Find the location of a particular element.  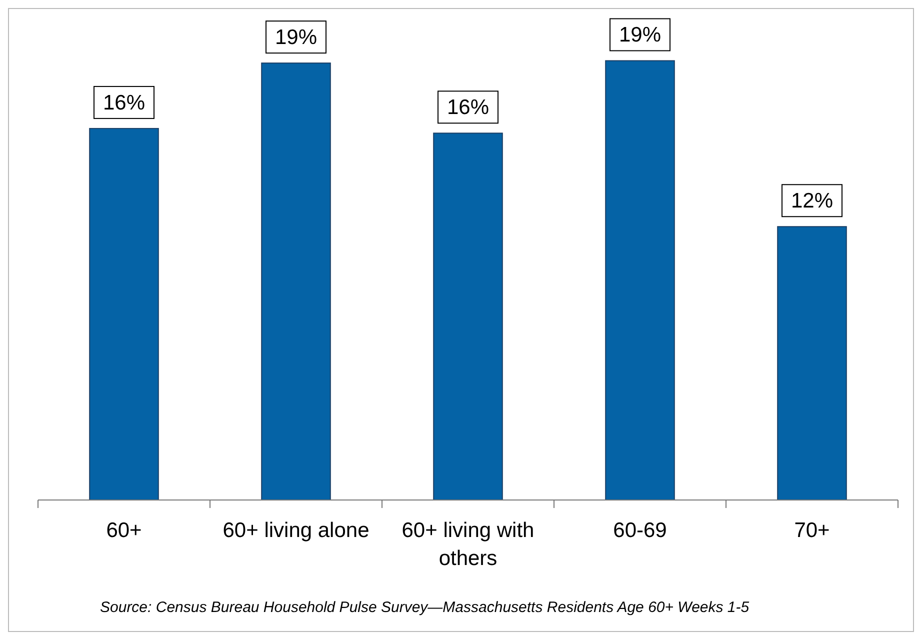

x-tick-label: 60+ living alone is located at coordinates (296, 530).